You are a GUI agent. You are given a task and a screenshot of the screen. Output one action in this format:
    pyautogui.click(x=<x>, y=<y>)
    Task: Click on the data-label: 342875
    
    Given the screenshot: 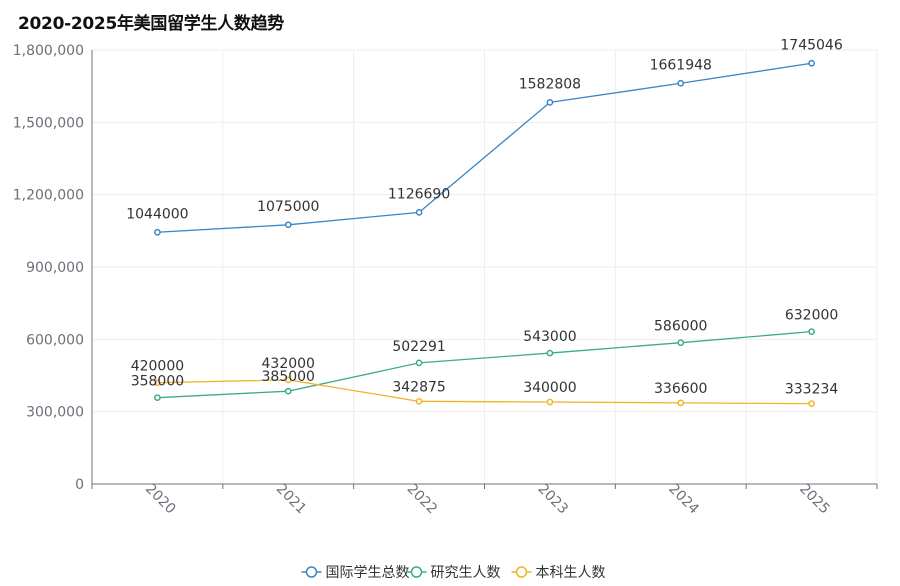 What is the action you would take?
    pyautogui.click(x=418, y=387)
    